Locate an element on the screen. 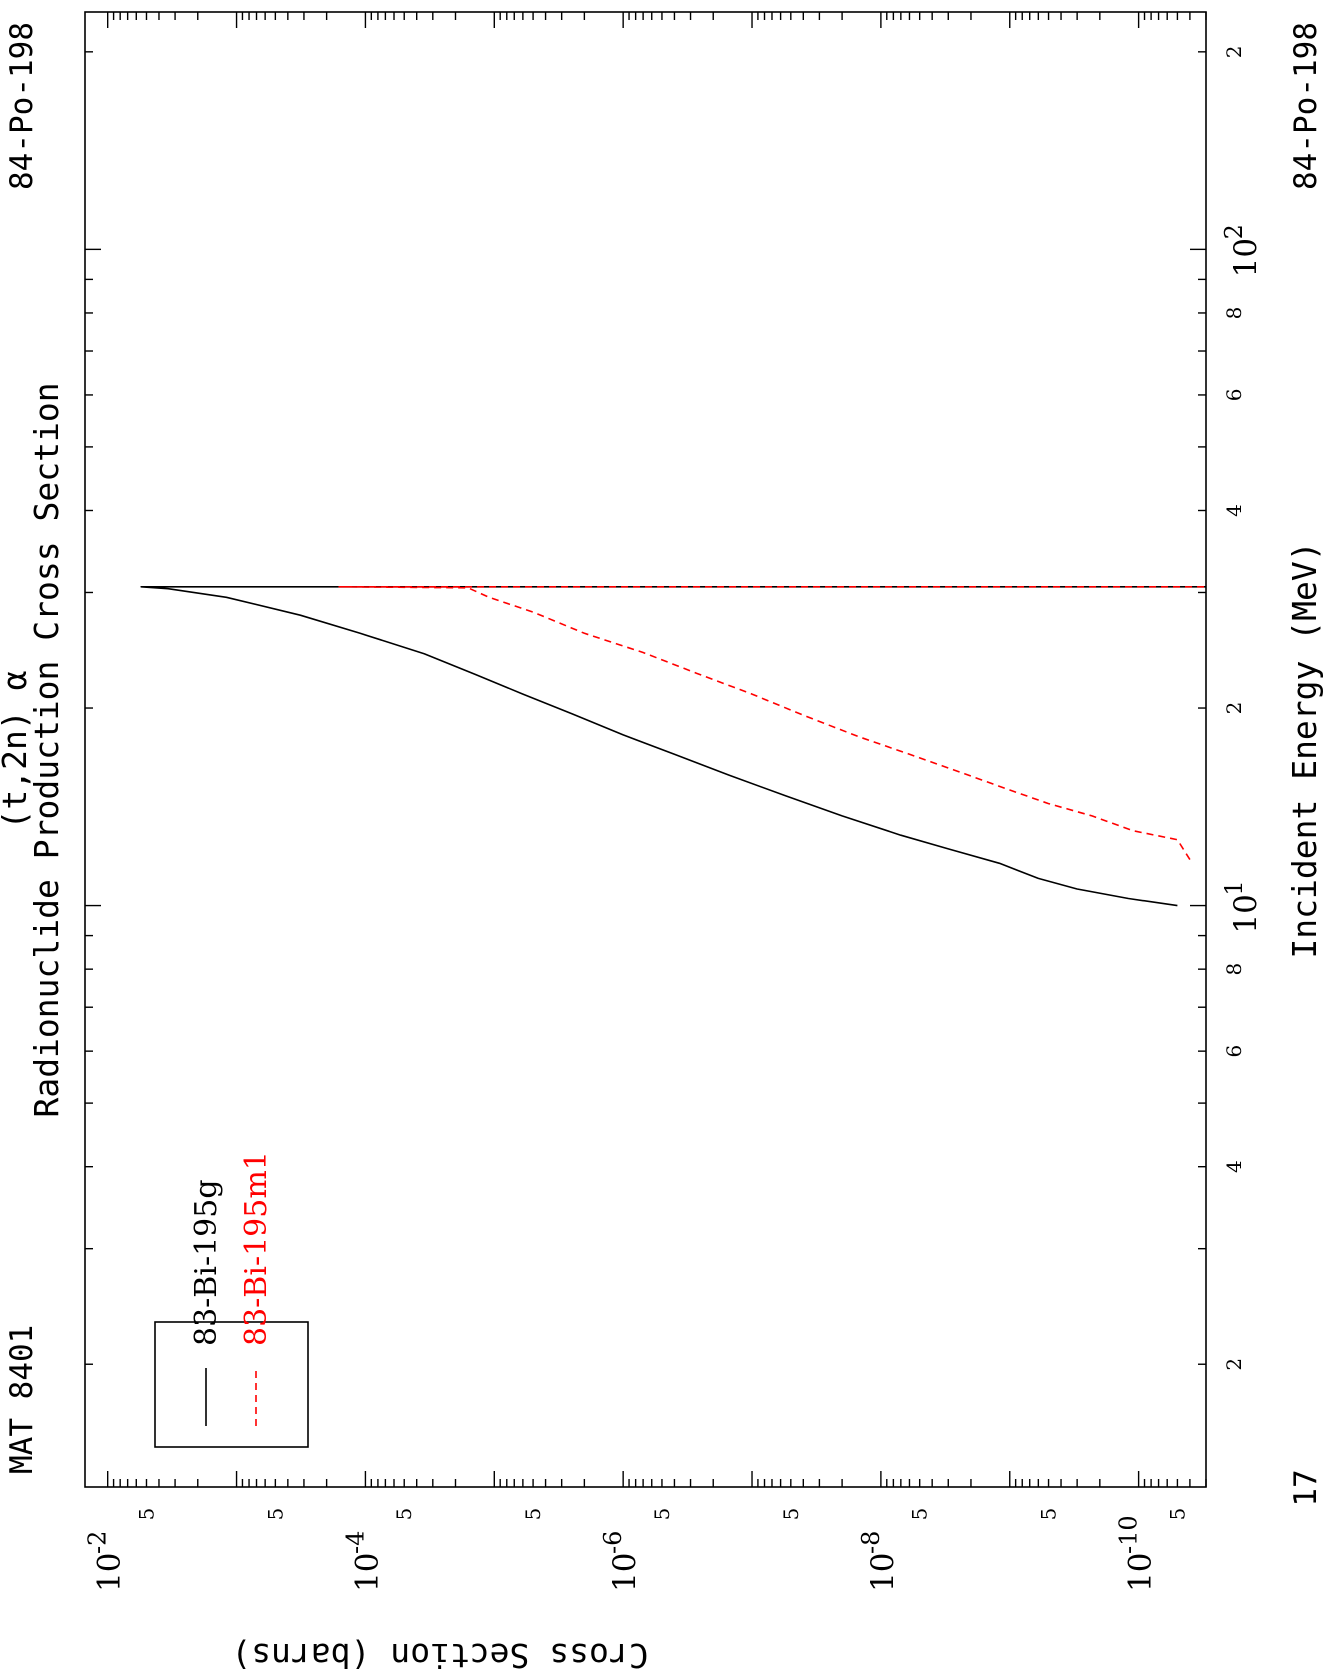 This screenshot has height=1673, width=1334. chart-subtitle: (t,2n) α is located at coordinates (17, 750).